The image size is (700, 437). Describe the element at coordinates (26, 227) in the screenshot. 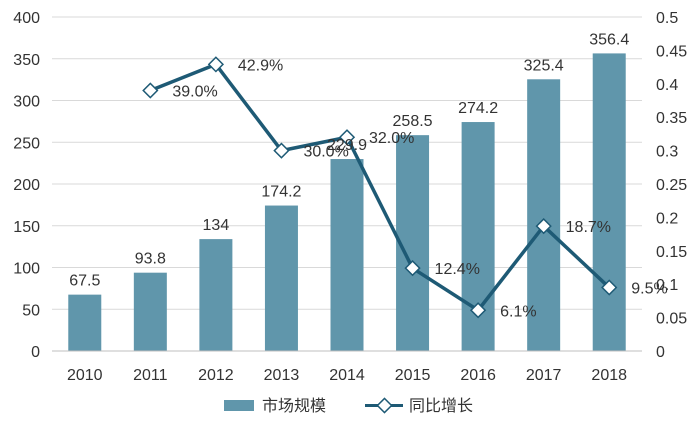

I see `y-left-tick-label: 150` at that location.